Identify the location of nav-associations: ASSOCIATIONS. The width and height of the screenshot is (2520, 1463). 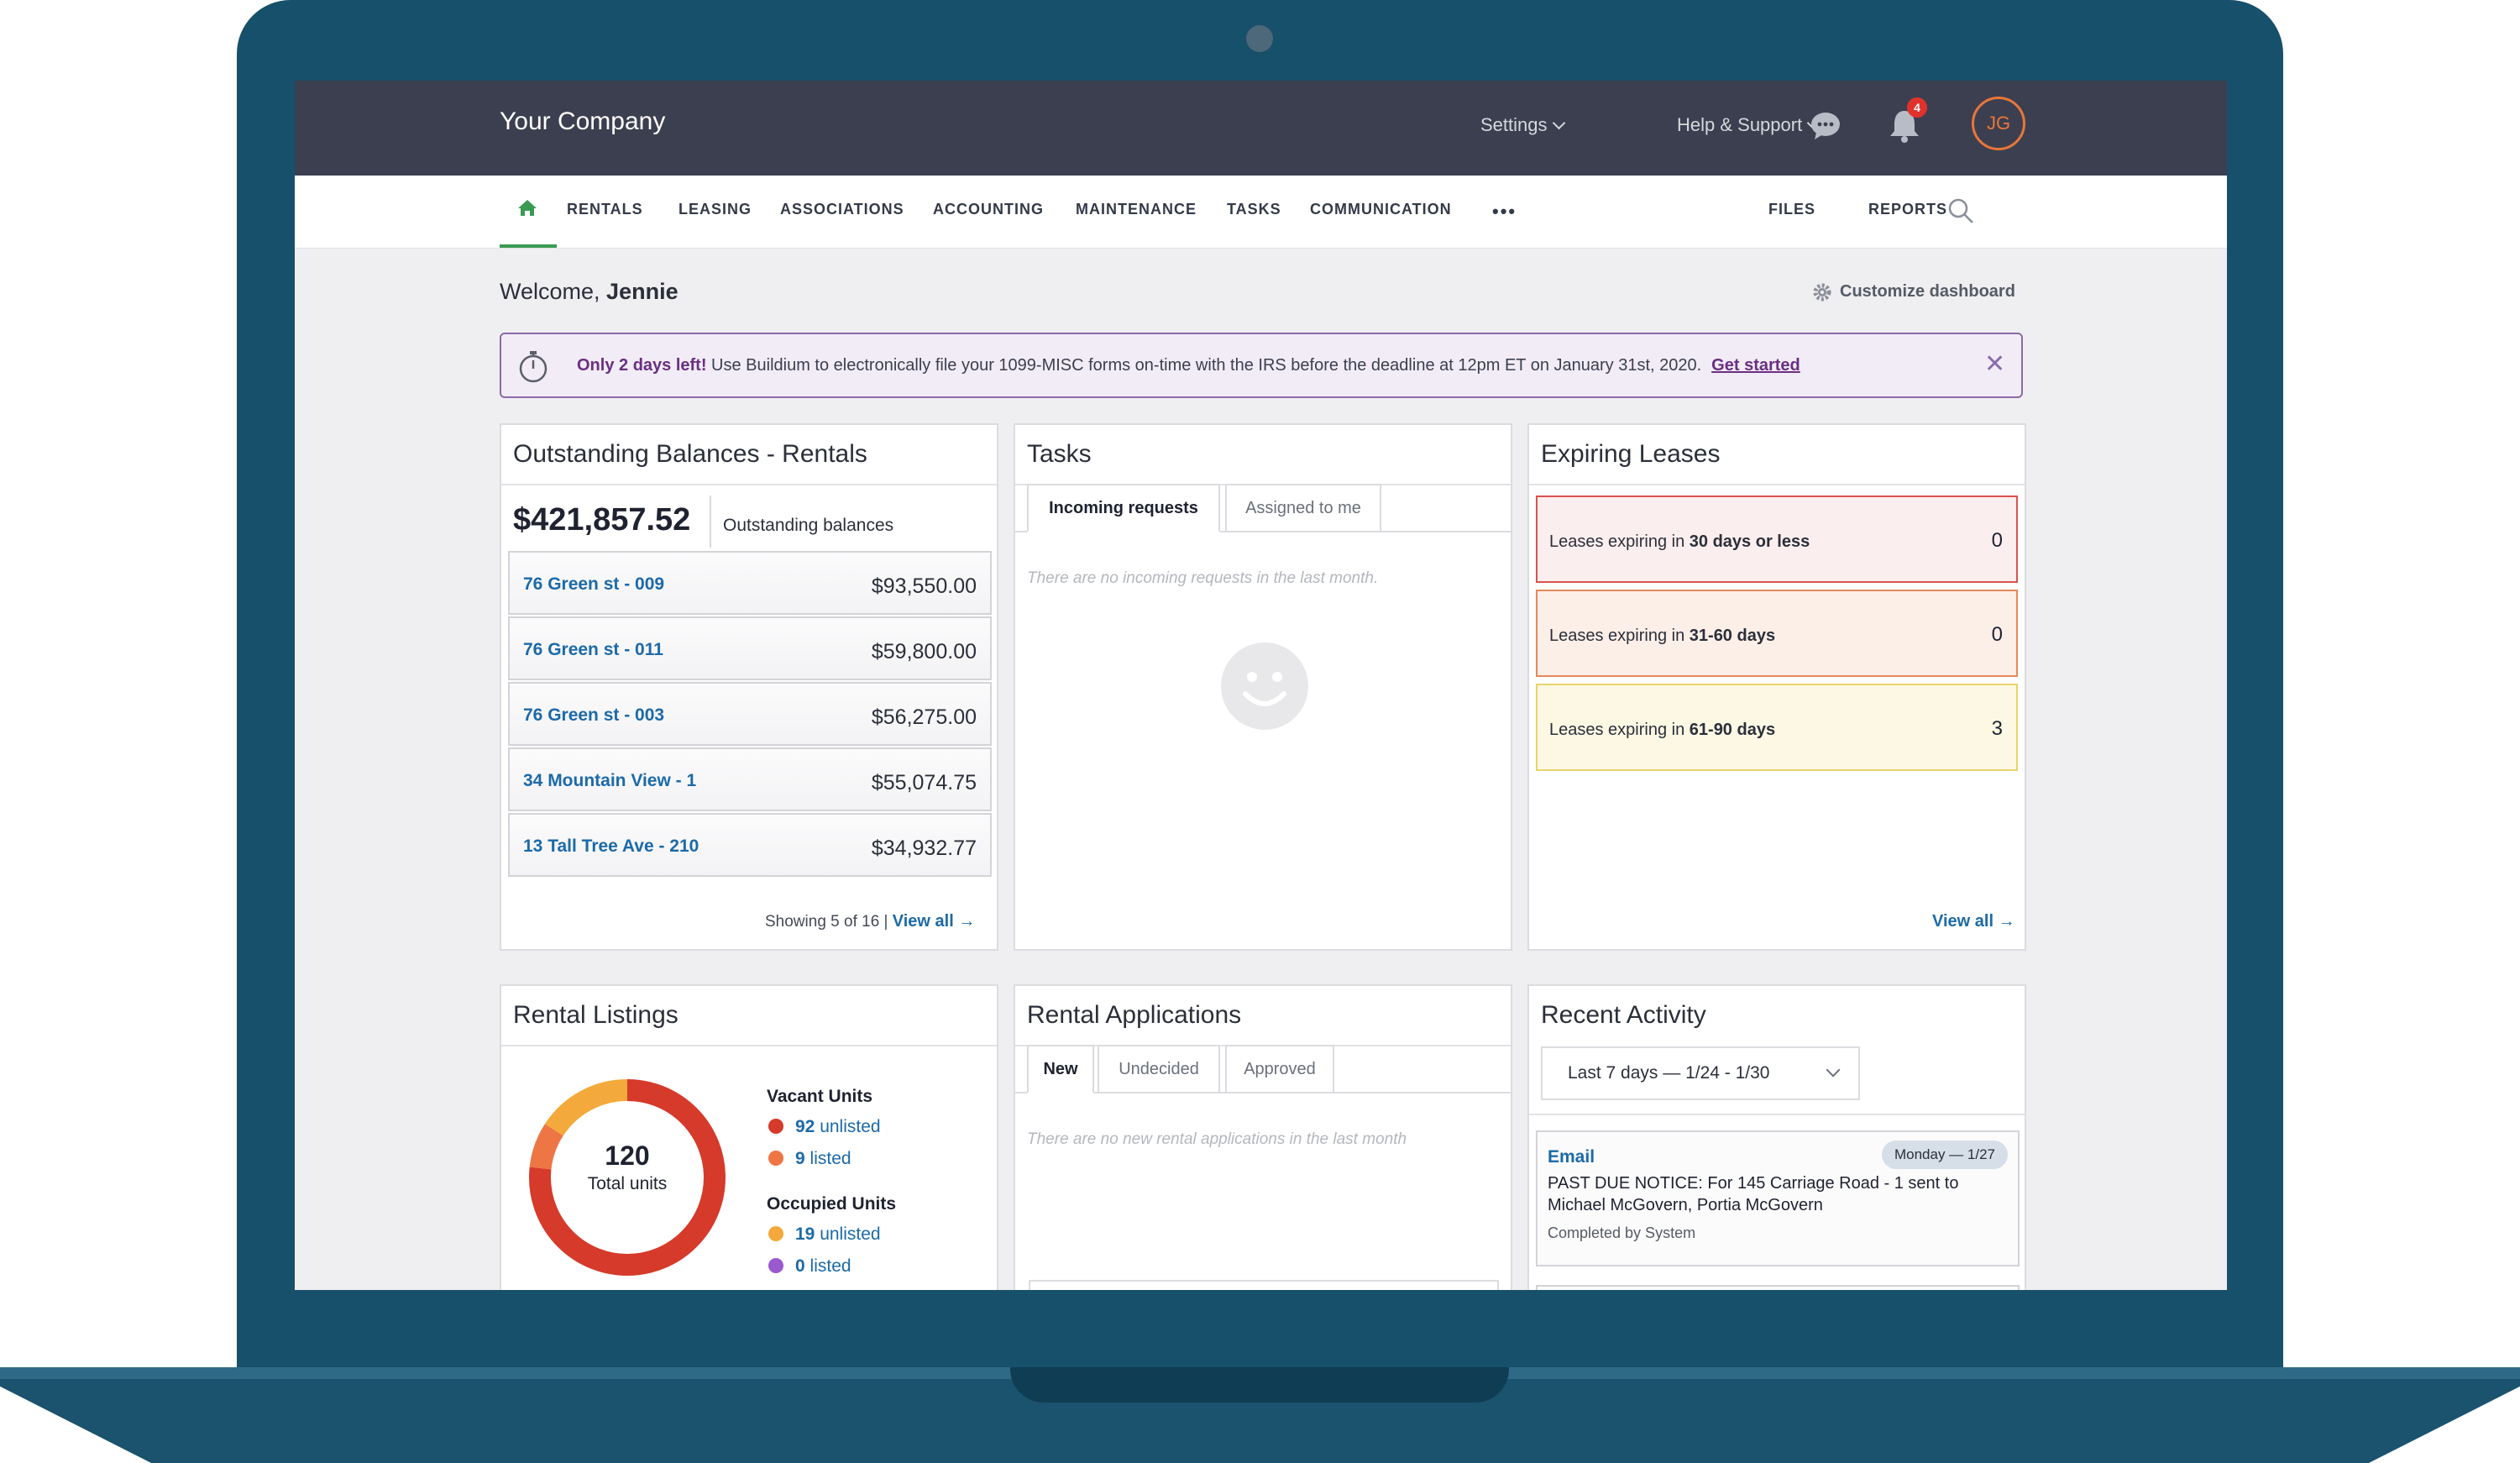
(842, 209).